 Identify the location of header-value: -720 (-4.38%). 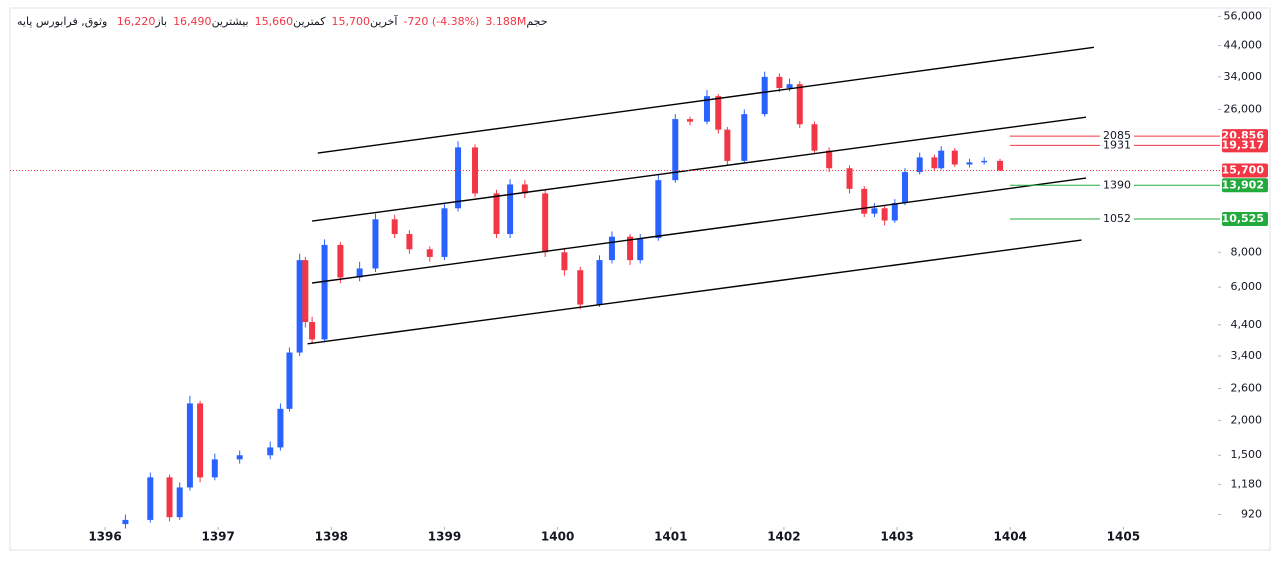
(441, 21).